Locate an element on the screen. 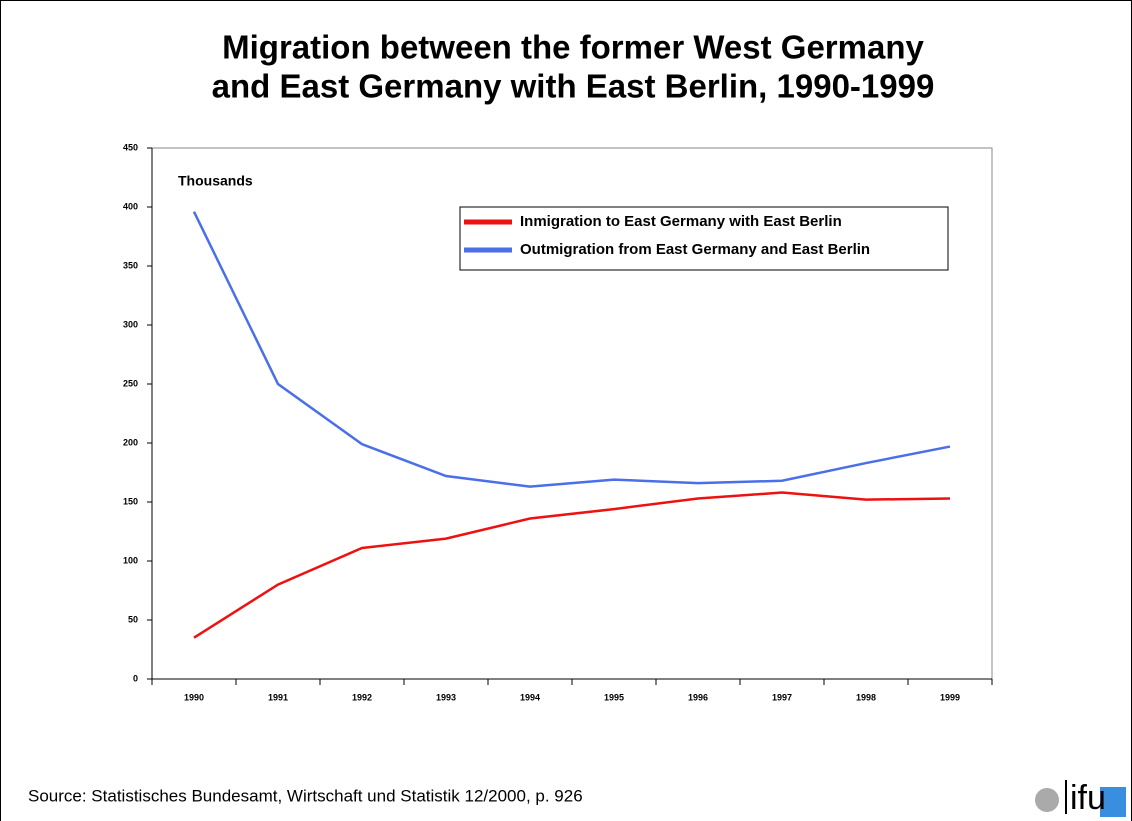 This screenshot has width=1132, height=821. logo-box is located at coordinates (1113, 802).